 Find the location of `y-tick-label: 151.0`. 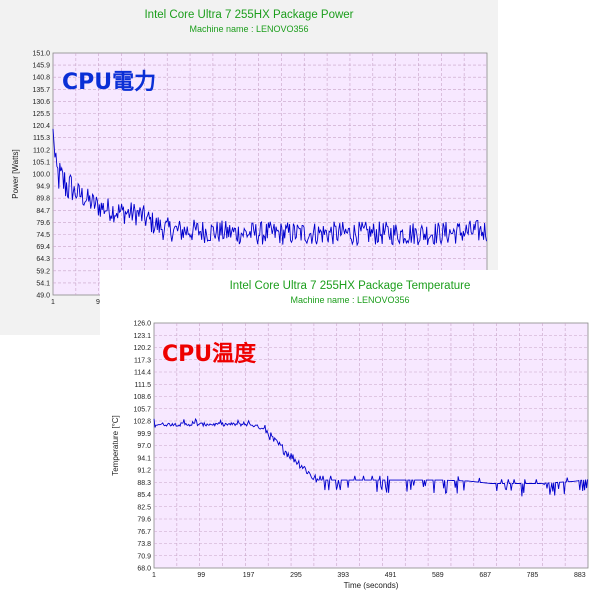

y-tick-label: 151.0 is located at coordinates (41, 54).